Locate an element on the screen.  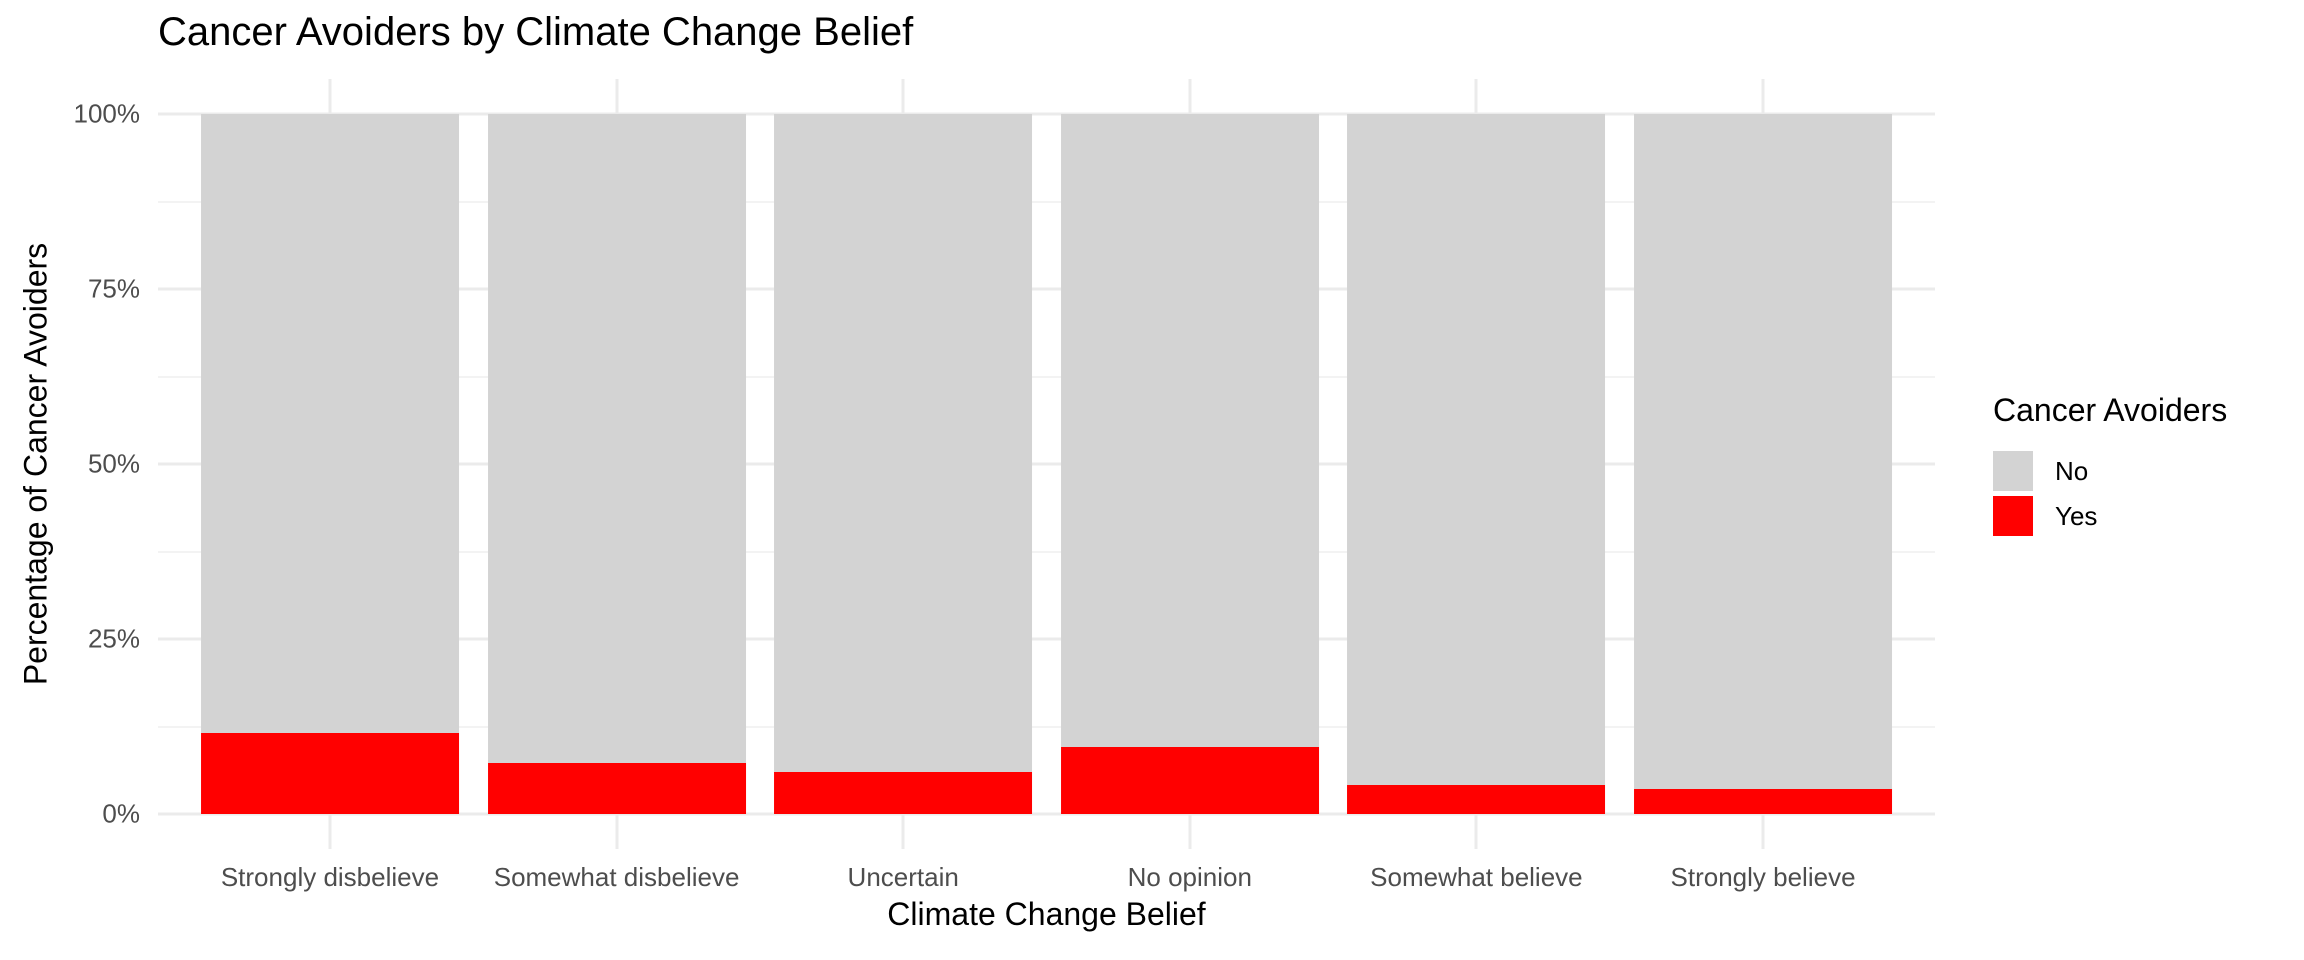
bar-strongly-disbelieve is located at coordinates (329, 464).